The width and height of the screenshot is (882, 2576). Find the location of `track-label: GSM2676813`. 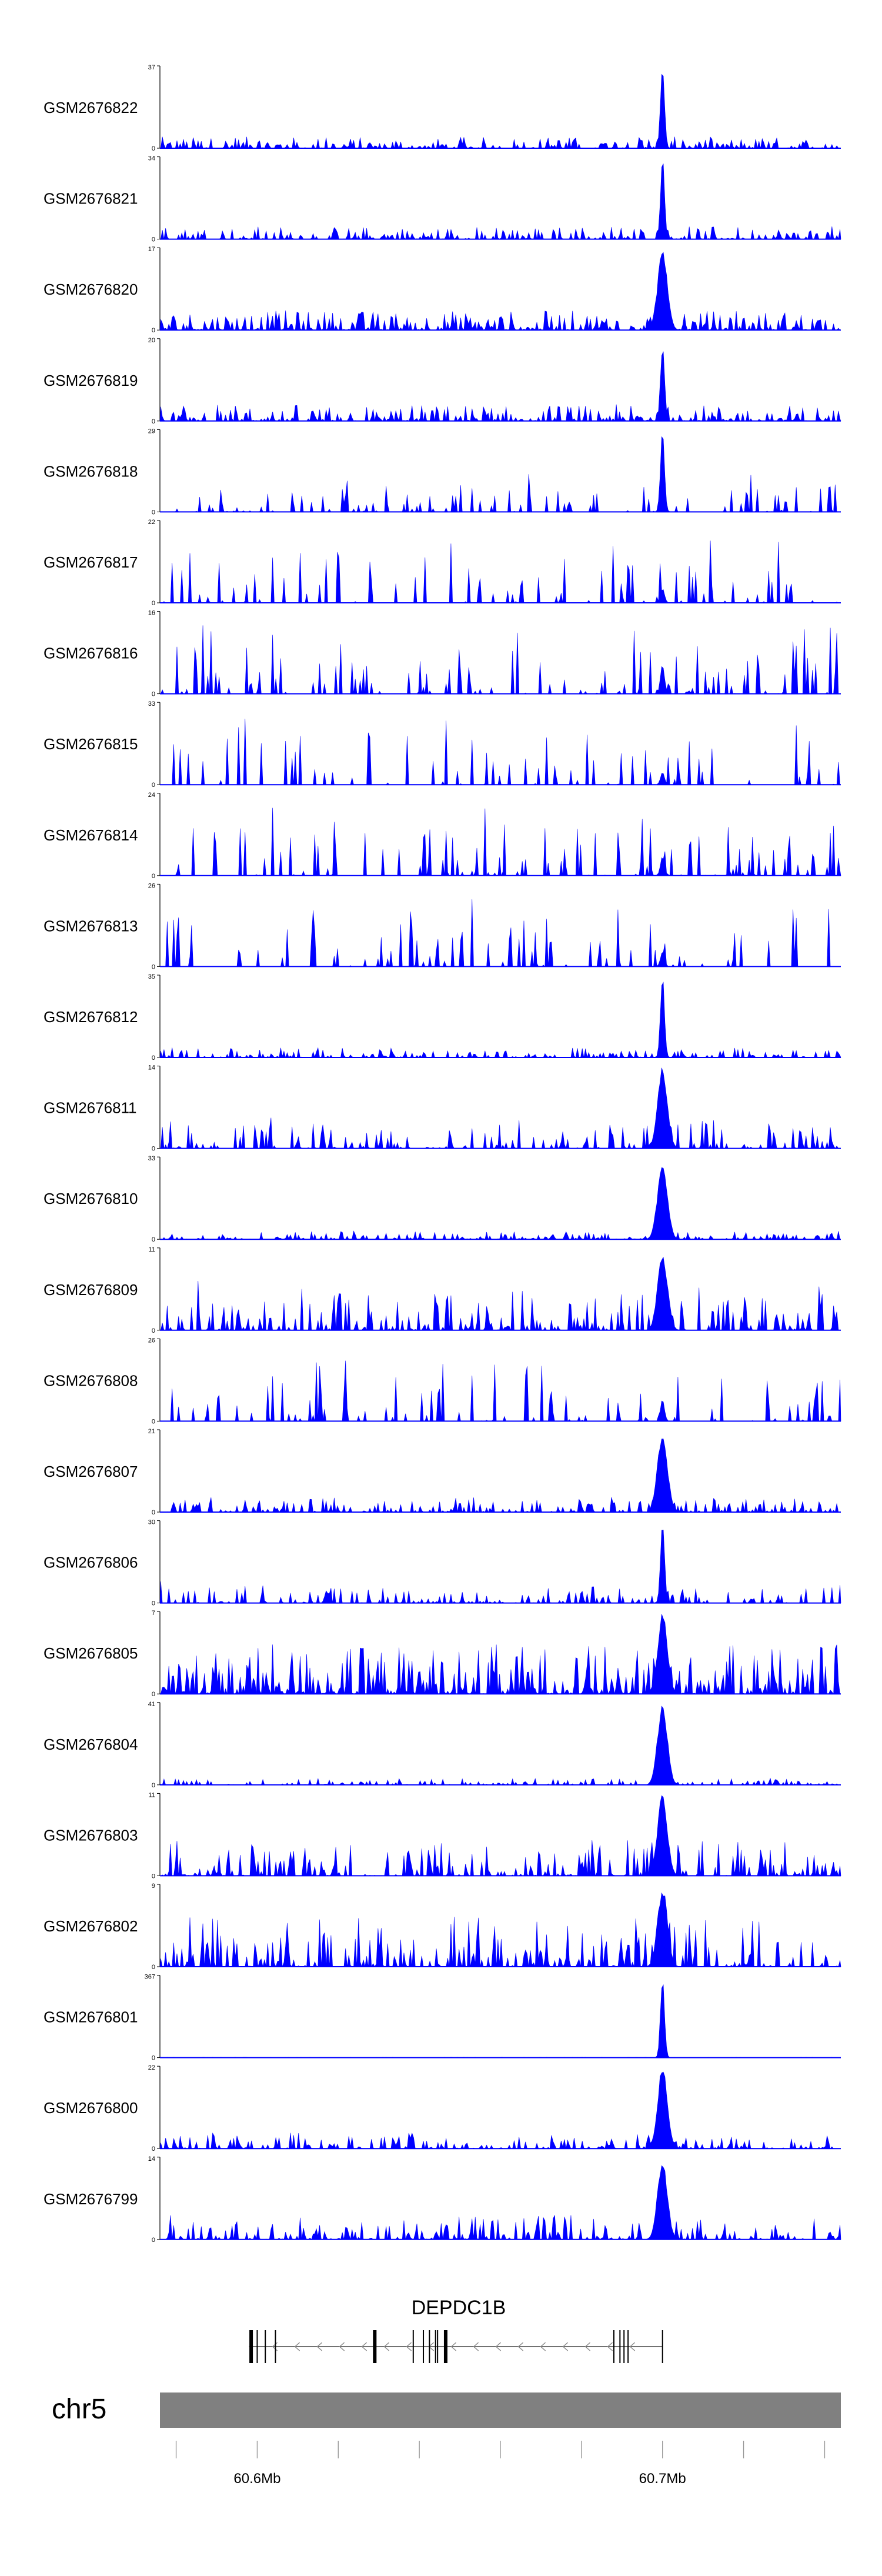

track-label: GSM2676813 is located at coordinates (91, 926).